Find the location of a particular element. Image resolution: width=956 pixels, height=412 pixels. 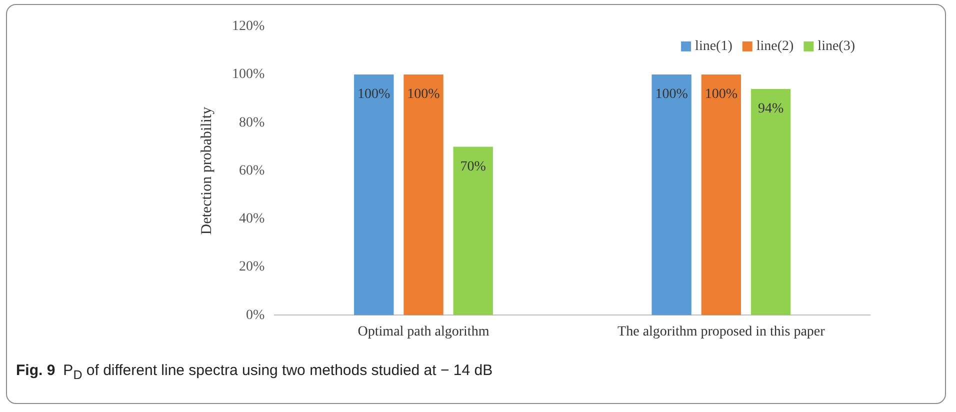

legend-label: line(3) is located at coordinates (837, 46).